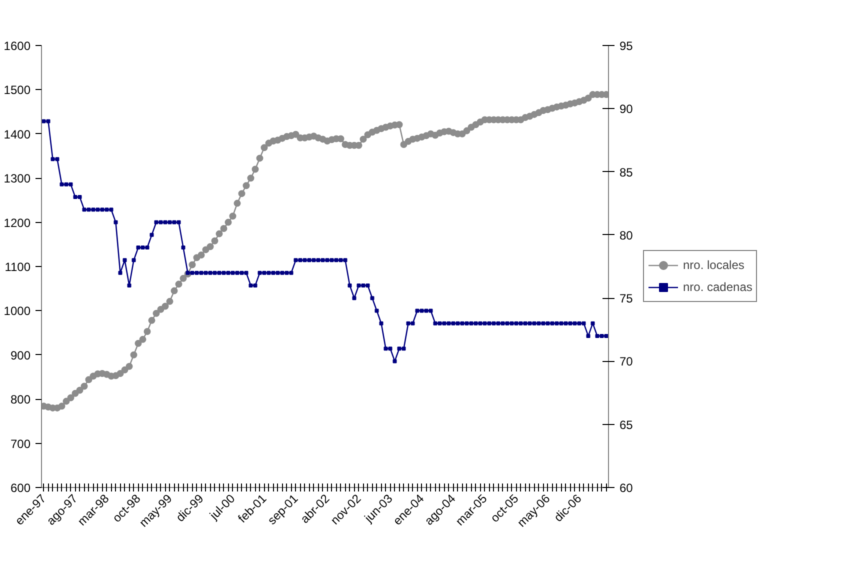 The height and width of the screenshot is (569, 859). What do you see at coordinates (17, 223) in the screenshot?
I see `y-tick-label: 1200` at bounding box center [17, 223].